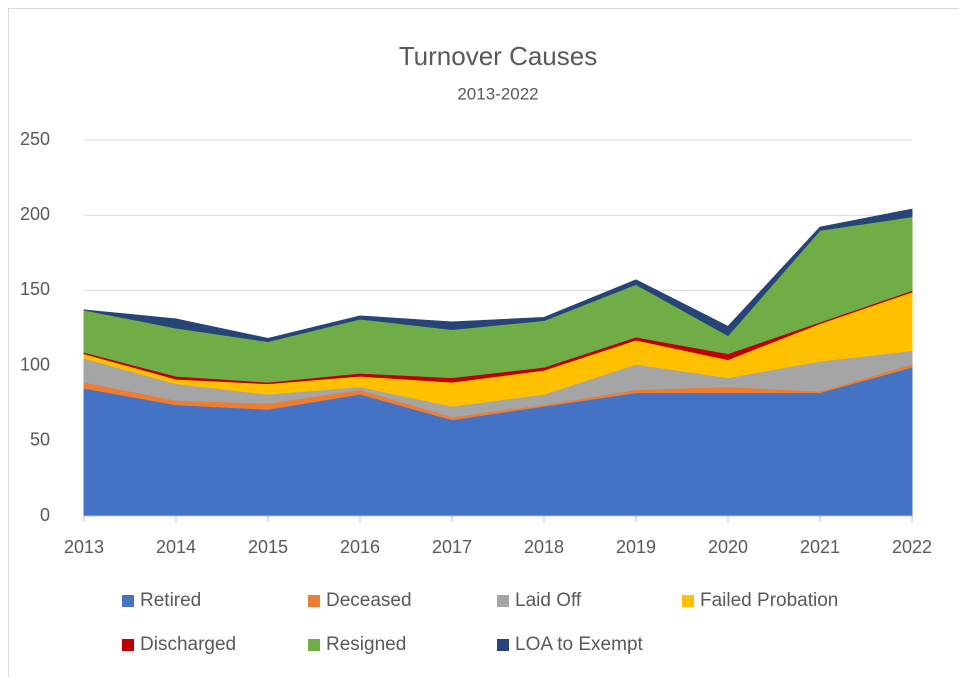 Image resolution: width=959 pixels, height=677 pixels. What do you see at coordinates (497, 93) in the screenshot?
I see `chart-subtitle: 2013-2022` at bounding box center [497, 93].